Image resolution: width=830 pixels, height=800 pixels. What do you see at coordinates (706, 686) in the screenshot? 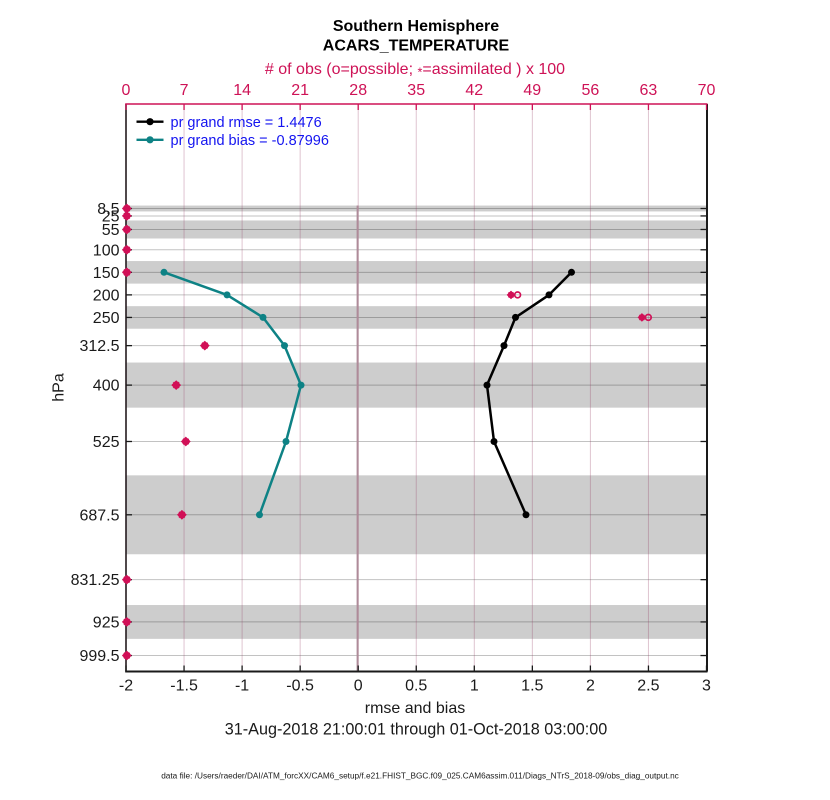
I see `svg-text: 3` at bounding box center [706, 686].